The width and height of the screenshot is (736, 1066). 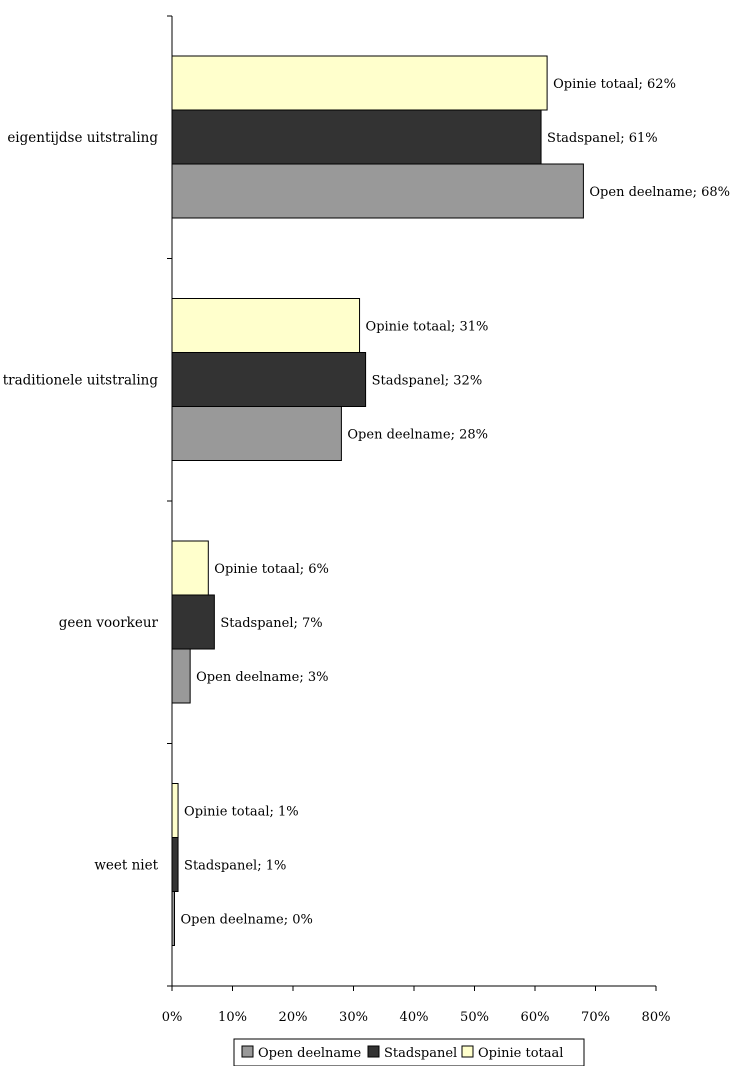 I want to click on chart-legend: Open deelname Stadspanel Opinie totaal, so click(x=409, y=1052).